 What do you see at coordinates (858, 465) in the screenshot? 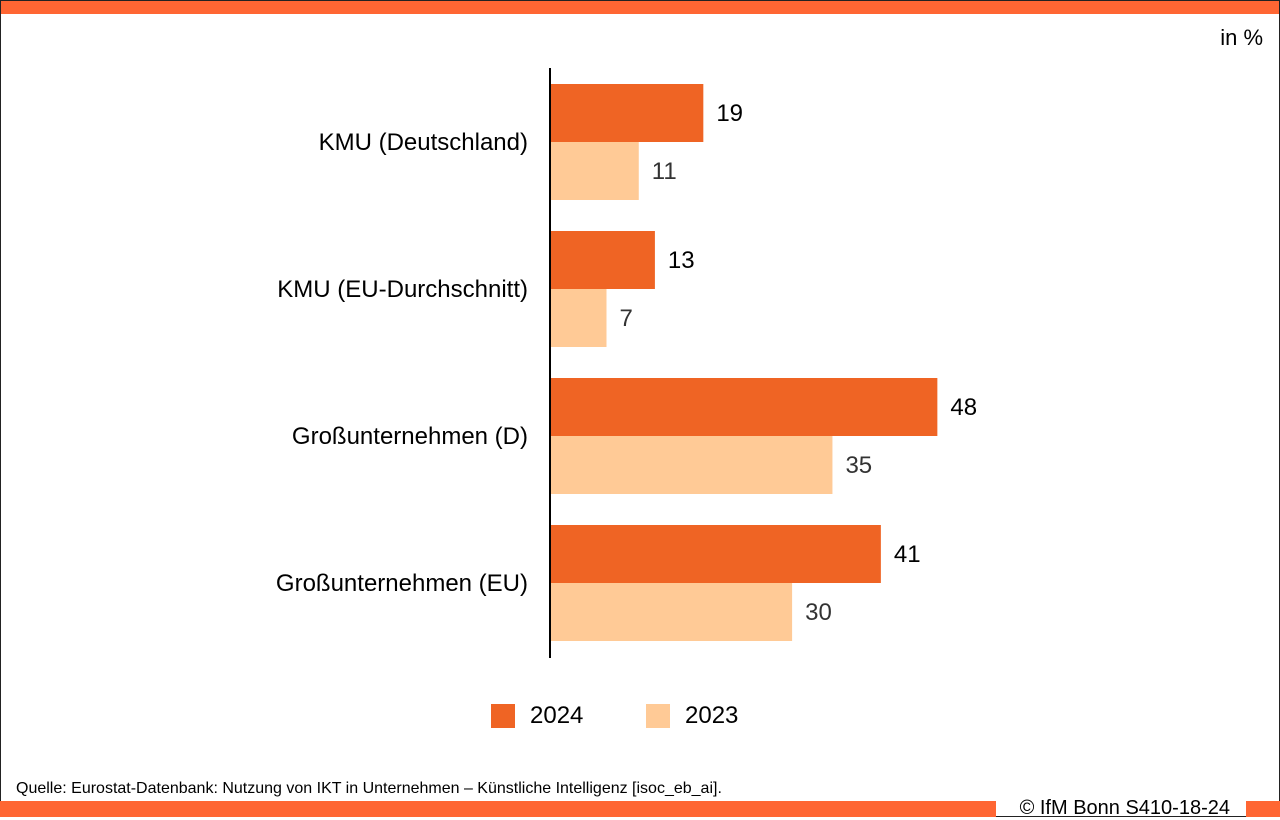
I see `data-label-2023-2: 35` at bounding box center [858, 465].